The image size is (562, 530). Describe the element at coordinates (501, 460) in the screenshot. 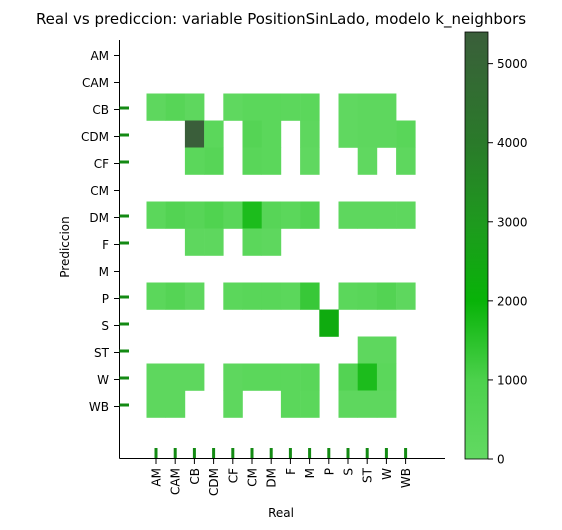

I see `colorbar-tick-label: 0` at that location.